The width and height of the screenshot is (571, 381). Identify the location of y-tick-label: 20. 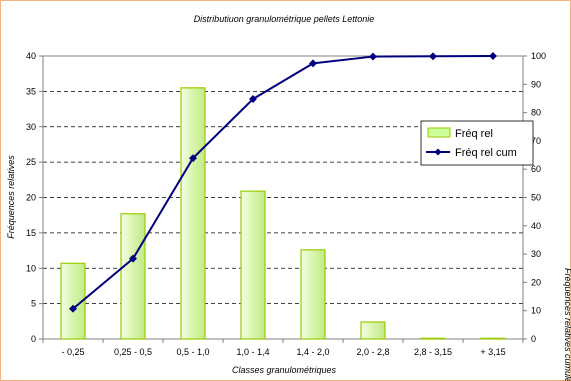
(31, 198).